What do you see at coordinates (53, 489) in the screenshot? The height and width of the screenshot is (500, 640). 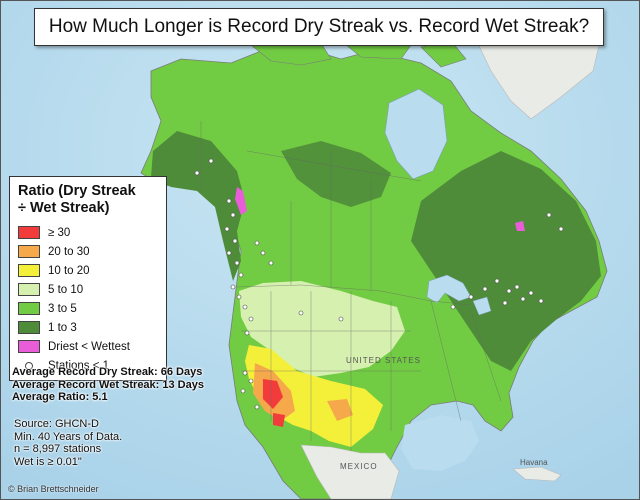 I see `credit-text: © Brian Brettschneider` at bounding box center [53, 489].